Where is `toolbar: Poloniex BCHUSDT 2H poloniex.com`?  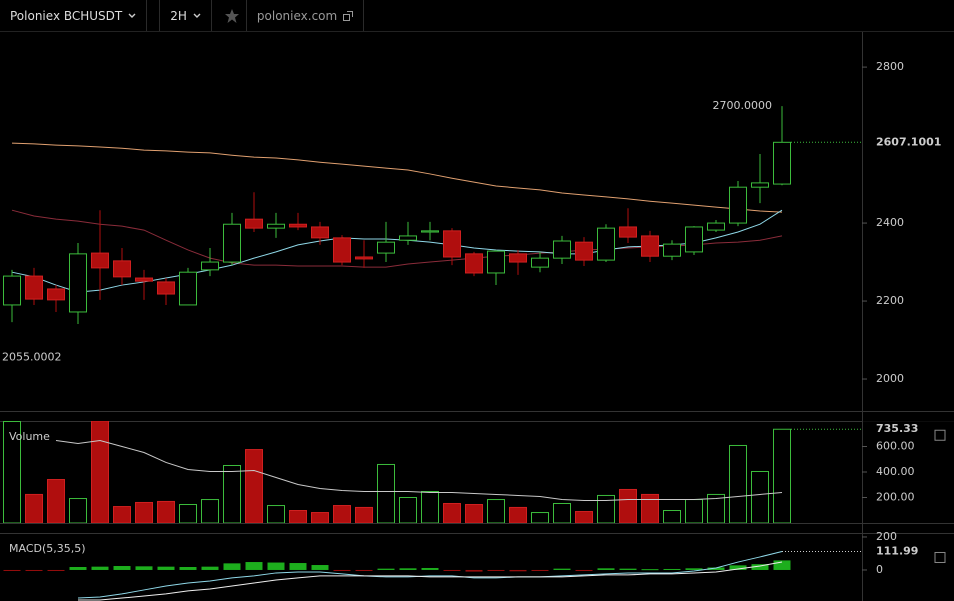
toolbar: Poloniex BCHUSDT 2H poloniex.com is located at coordinates (477, 16).